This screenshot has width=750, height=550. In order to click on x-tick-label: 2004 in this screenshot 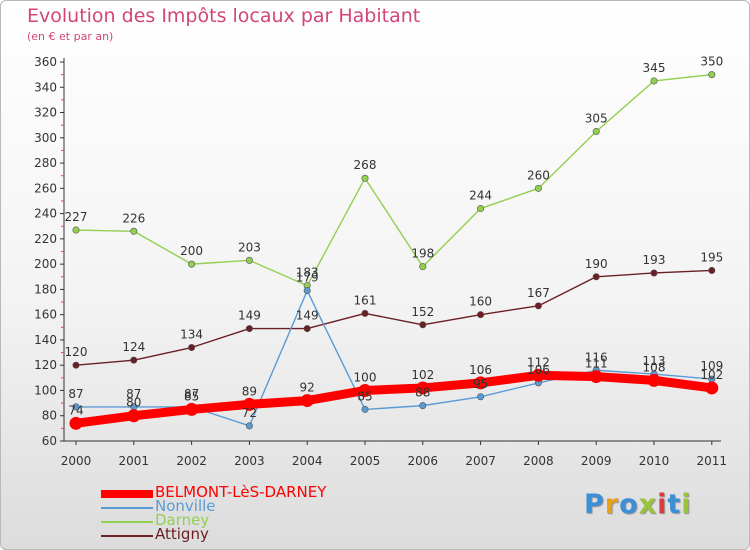, I will do `click(307, 461)`.